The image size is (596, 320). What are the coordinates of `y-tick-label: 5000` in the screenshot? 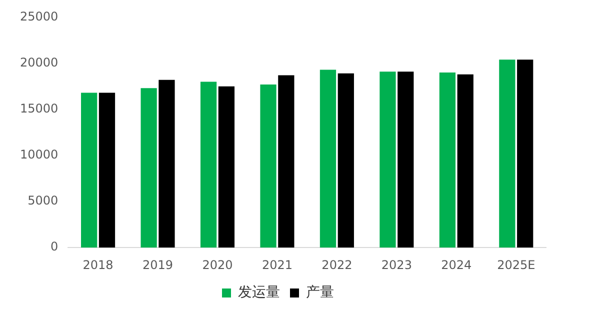 It's located at (43, 201).